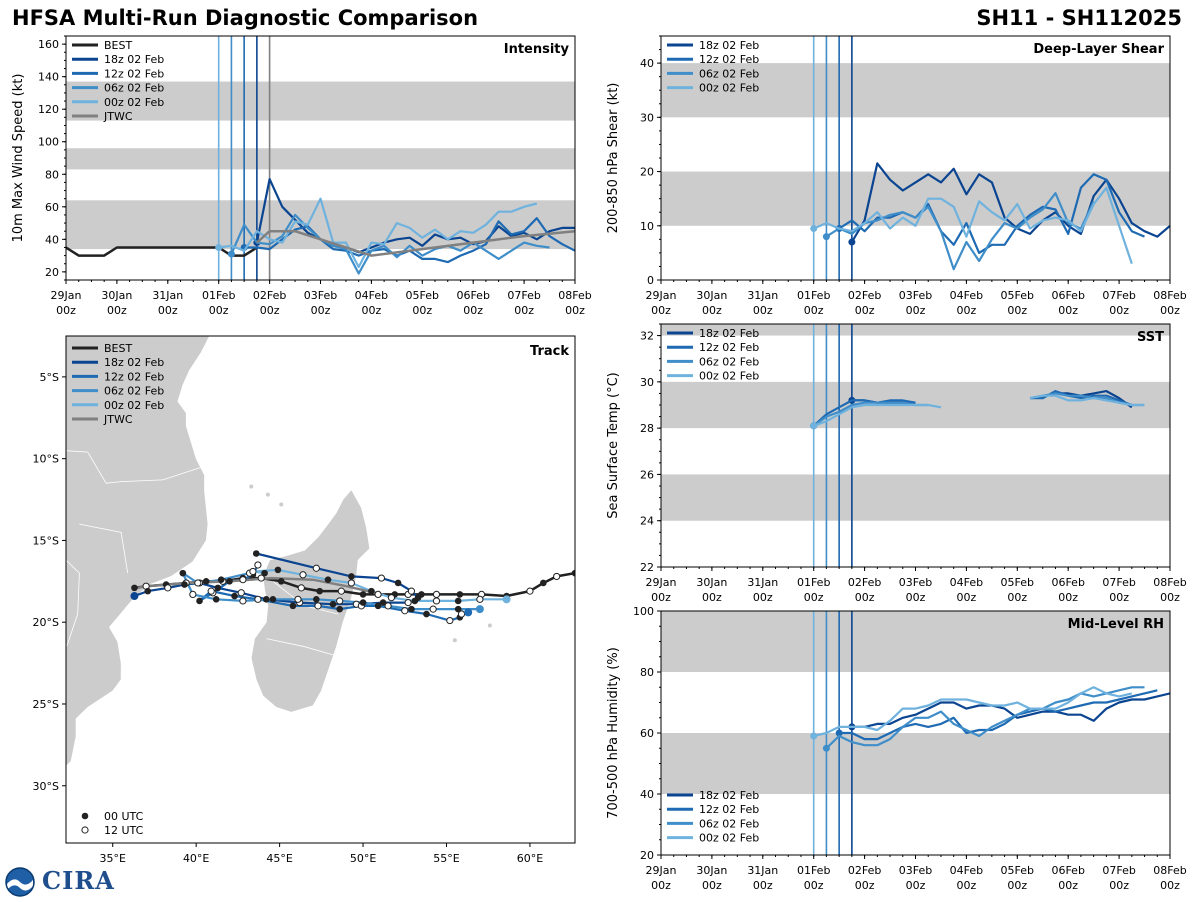 This screenshot has width=1200, height=902. I want to click on y-tick-label: 20, so click(647, 172).